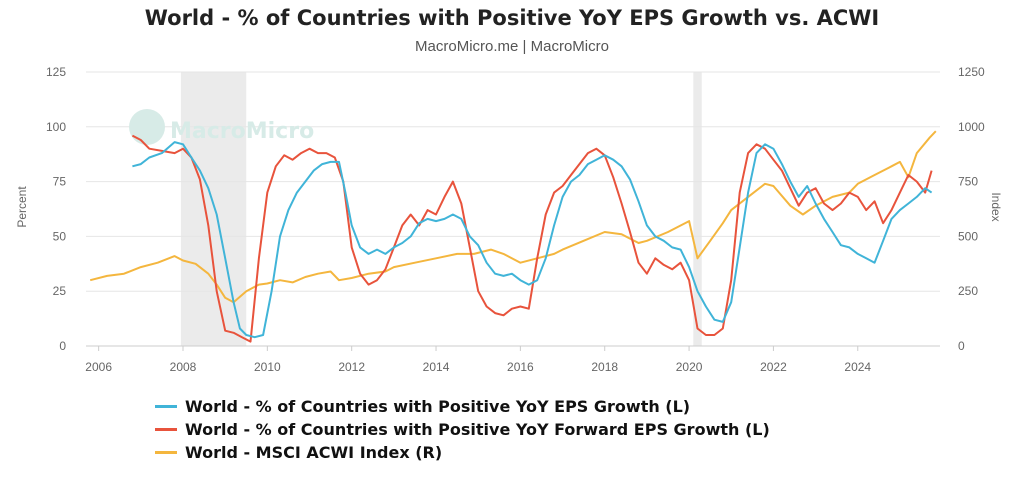 This screenshot has height=484, width=1024. Describe the element at coordinates (183, 367) in the screenshot. I see `x-tick: 2008` at that location.